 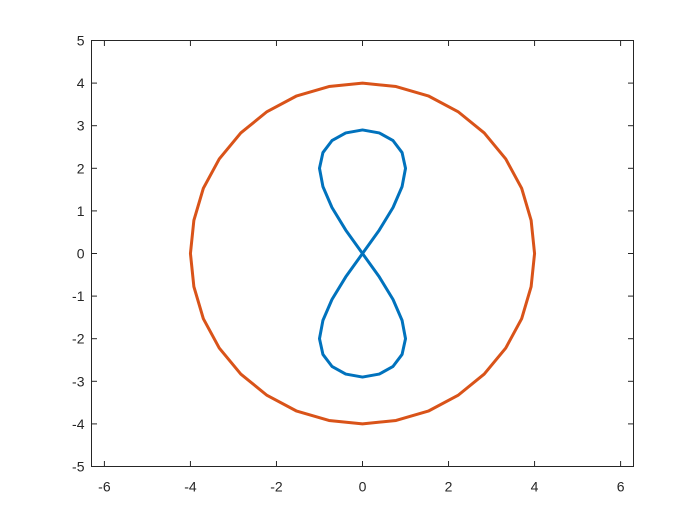 What do you see at coordinates (621, 487) in the screenshot?
I see `x-tick-label: 6` at bounding box center [621, 487].